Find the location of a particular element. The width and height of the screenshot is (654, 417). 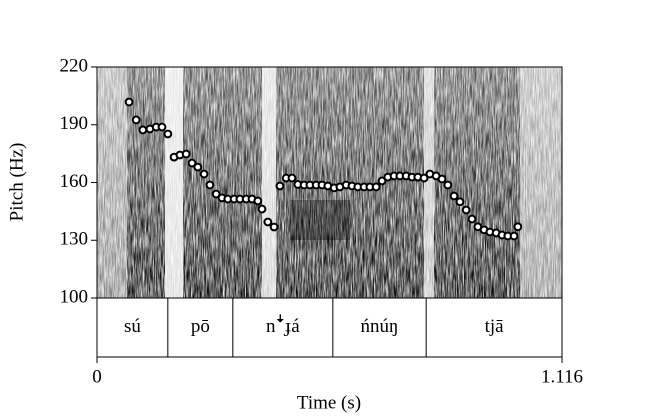

y-axis-label: Pitch (Hz) is located at coordinates (16, 182).